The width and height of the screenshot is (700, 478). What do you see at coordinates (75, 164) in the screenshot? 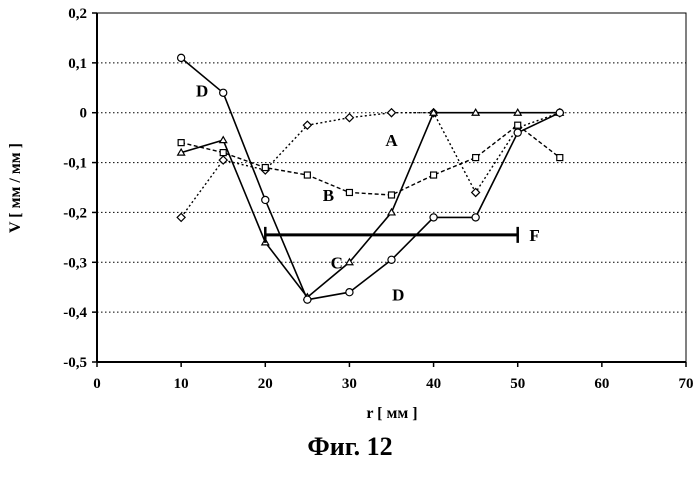
I see `y-tick-label: -0,1` at bounding box center [75, 164].